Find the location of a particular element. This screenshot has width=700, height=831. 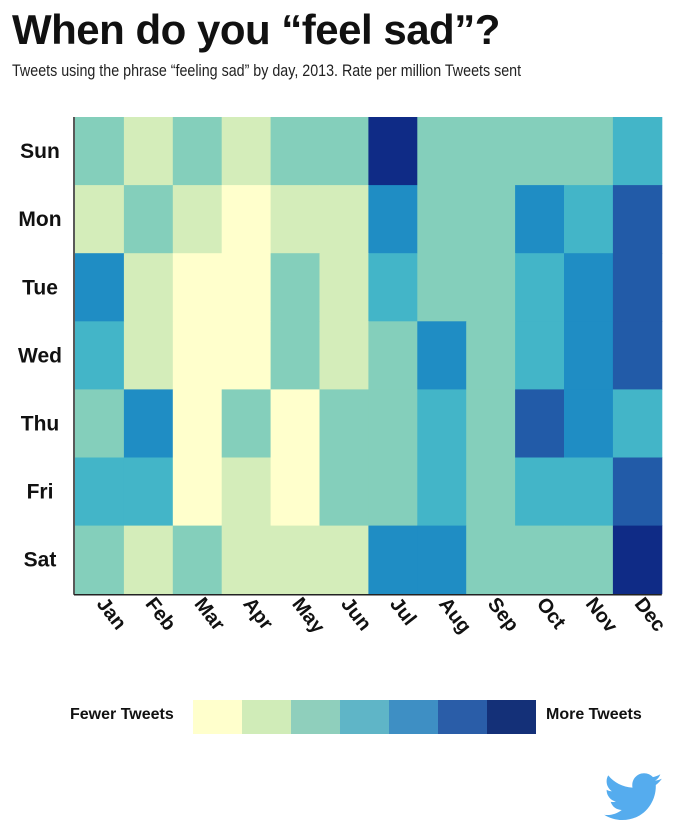

heatmap-cell-tue-jun is located at coordinates (344, 287).